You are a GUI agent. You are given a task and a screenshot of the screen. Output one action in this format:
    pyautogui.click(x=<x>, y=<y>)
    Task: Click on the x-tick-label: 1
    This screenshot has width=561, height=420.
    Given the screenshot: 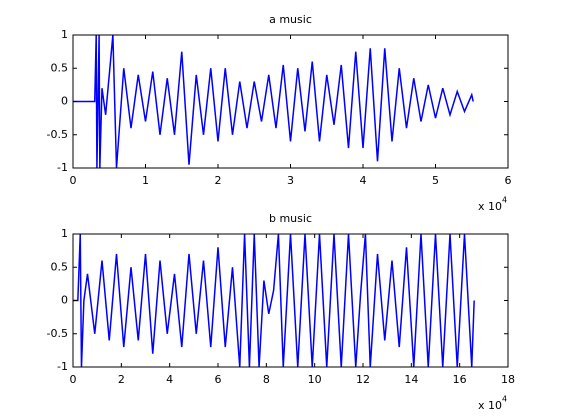 What is the action you would take?
    pyautogui.click(x=145, y=180)
    